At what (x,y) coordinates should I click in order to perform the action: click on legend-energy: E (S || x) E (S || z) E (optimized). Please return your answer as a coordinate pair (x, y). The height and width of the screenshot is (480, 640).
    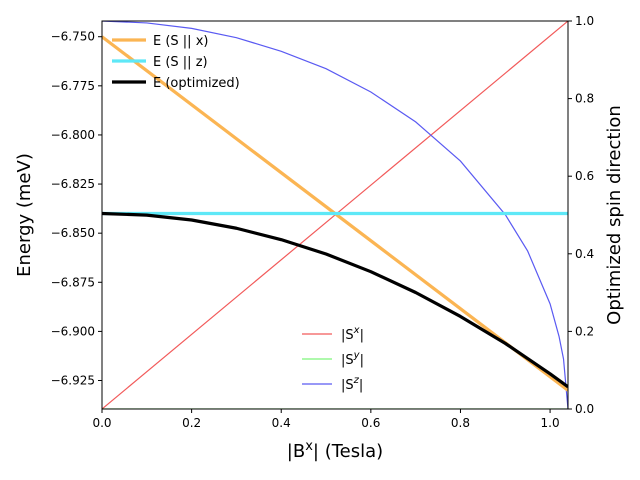
    Looking at the image, I should click on (176, 62).